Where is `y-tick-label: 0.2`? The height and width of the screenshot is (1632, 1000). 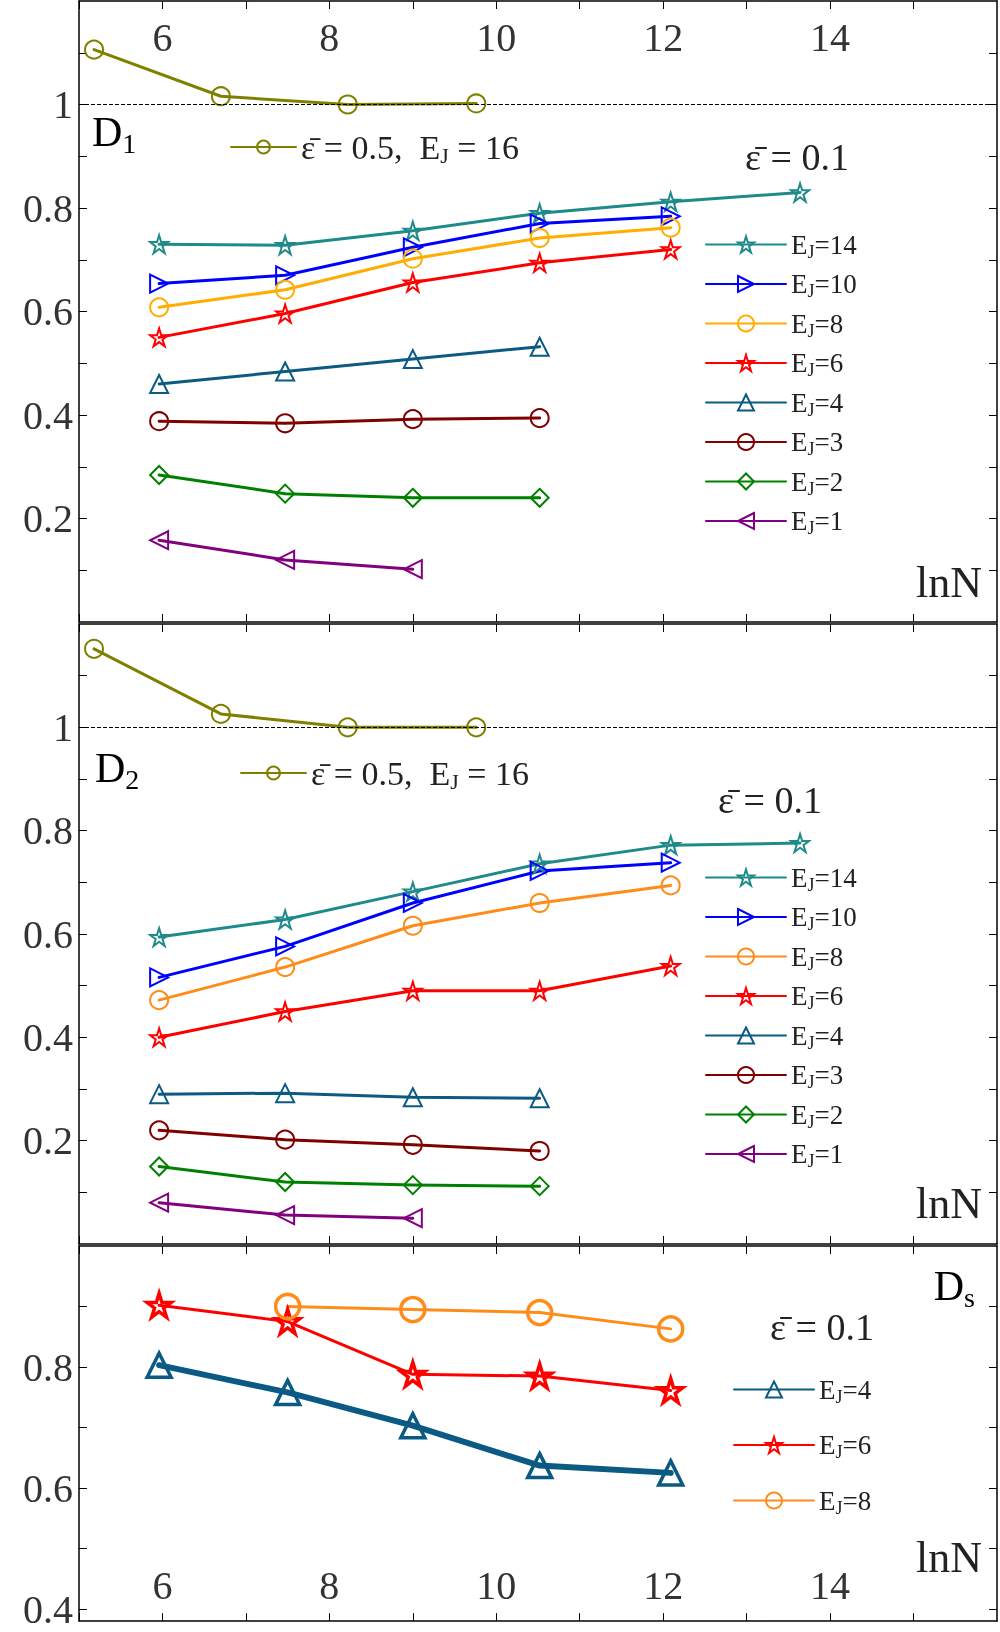 y-tick-label: 0.2 is located at coordinates (48, 1141).